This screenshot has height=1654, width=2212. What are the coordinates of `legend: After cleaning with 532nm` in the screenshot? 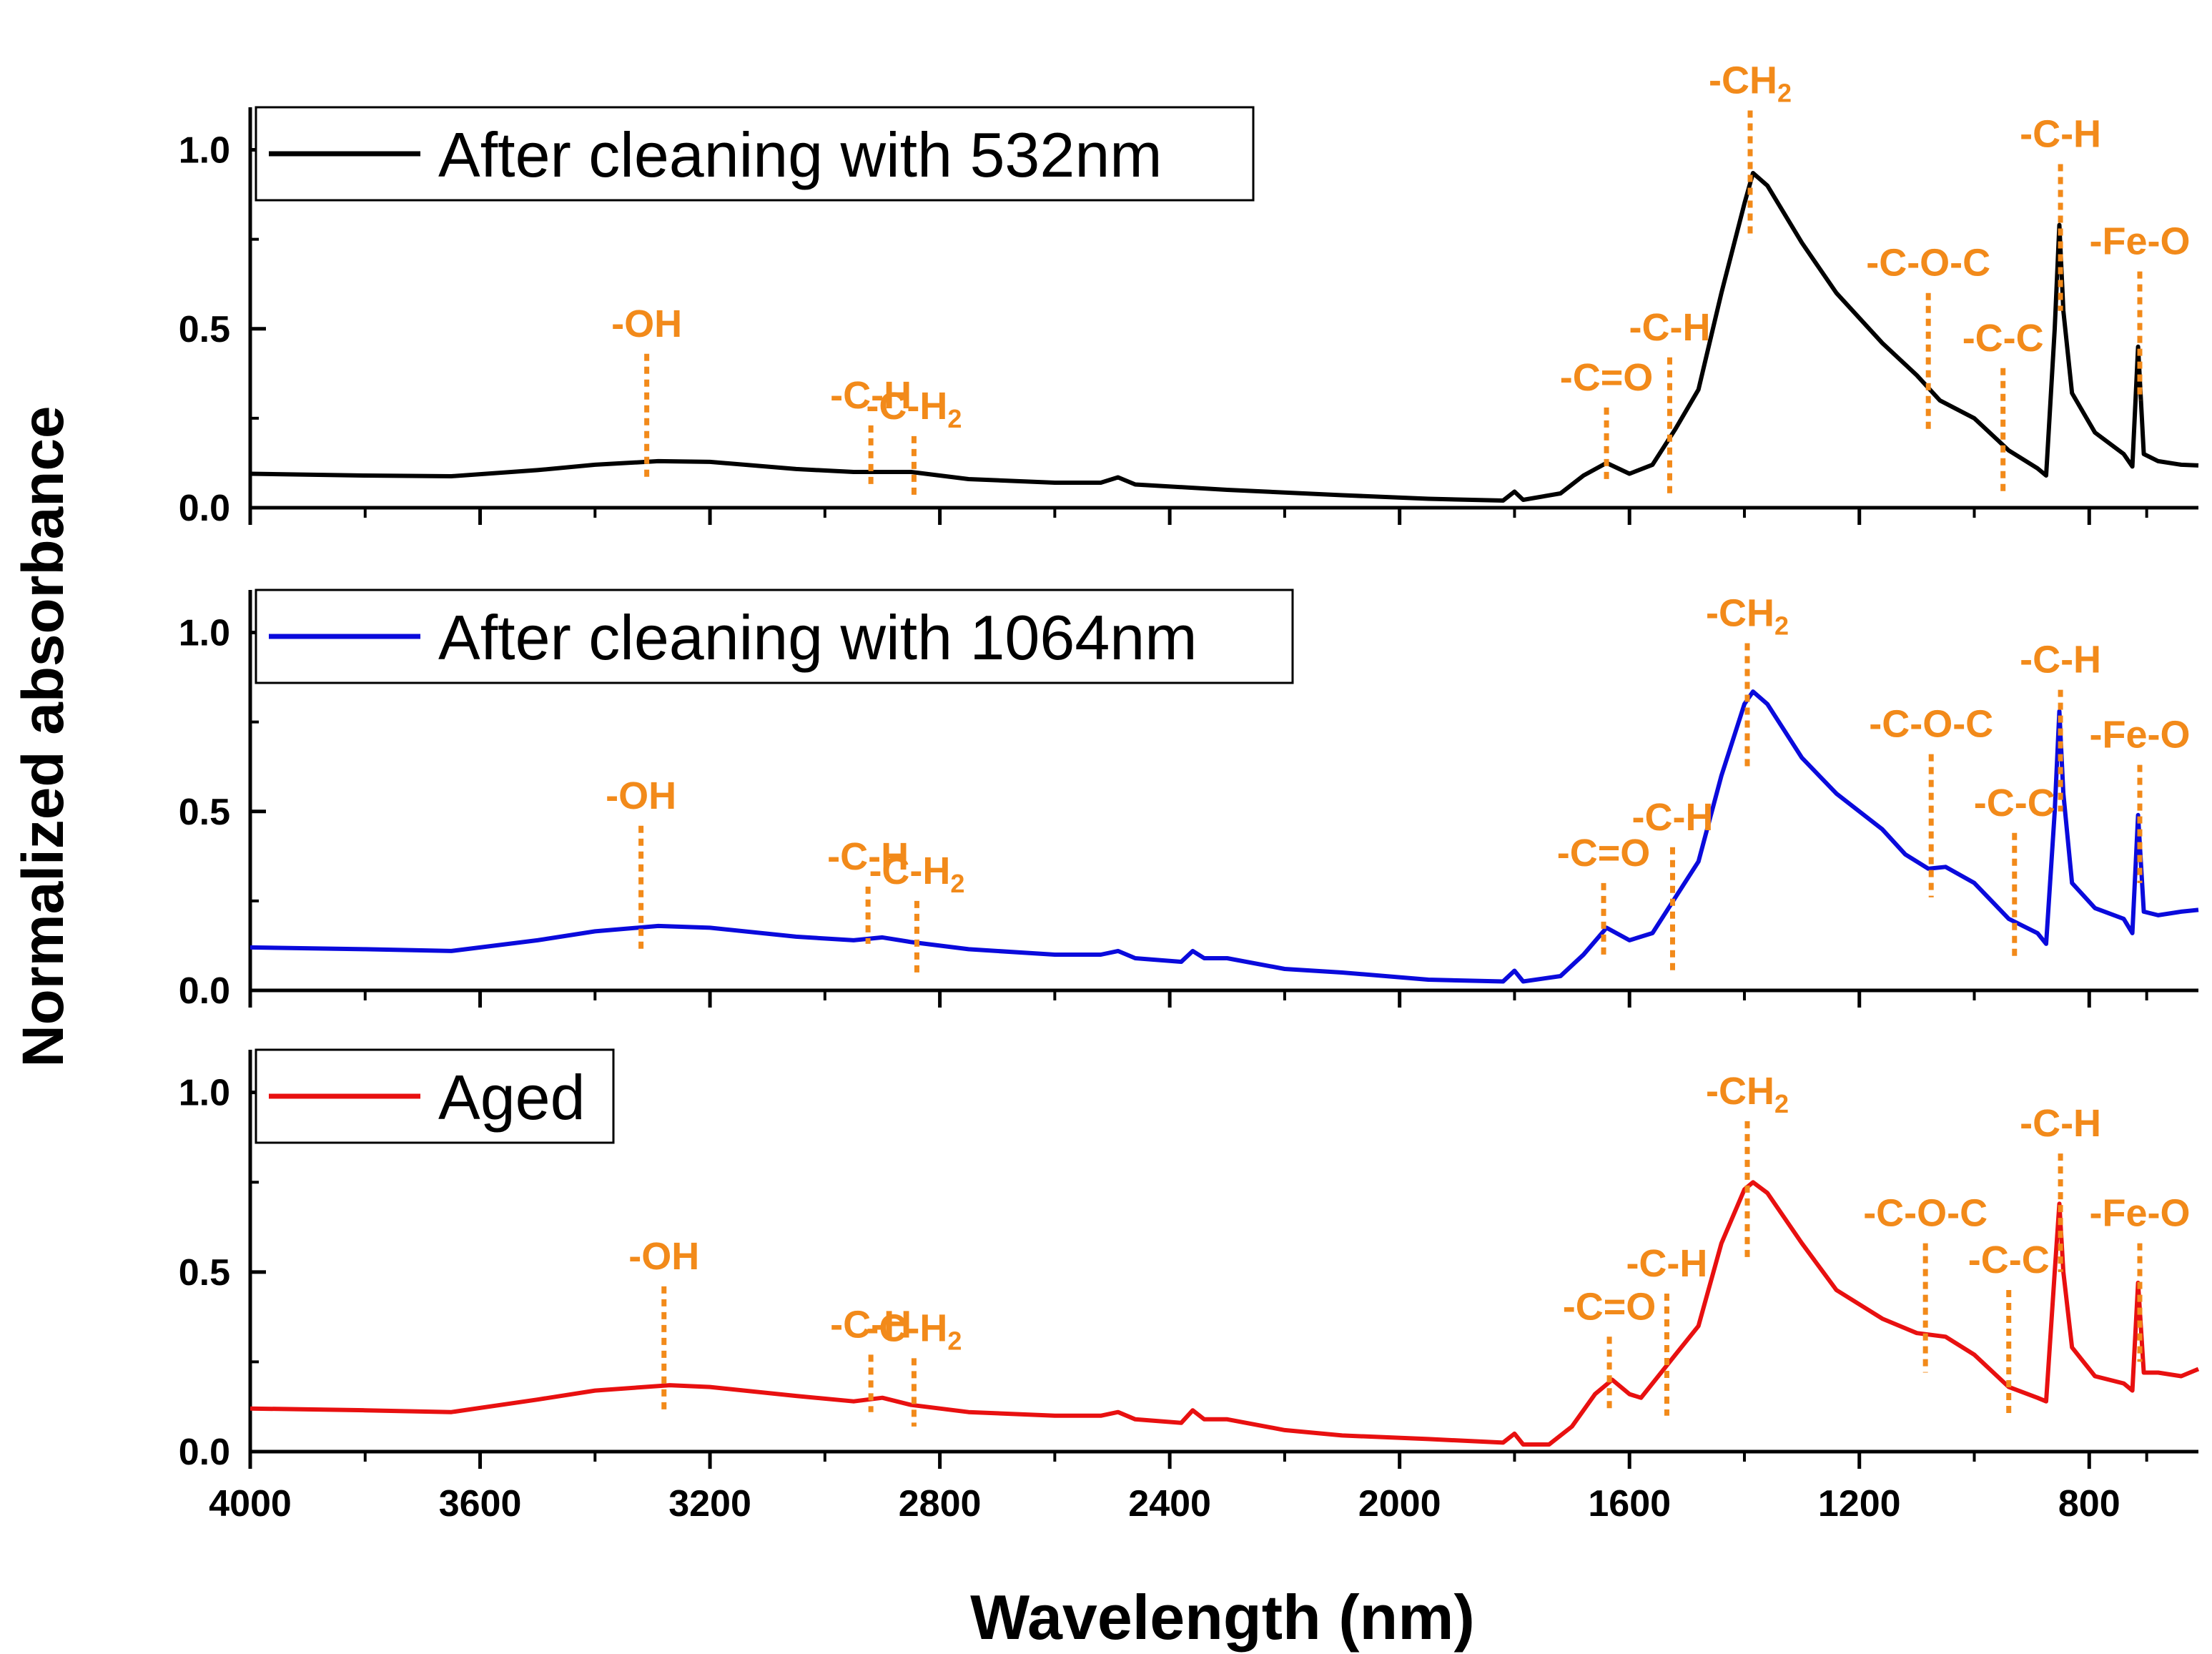 It's located at (755, 154).